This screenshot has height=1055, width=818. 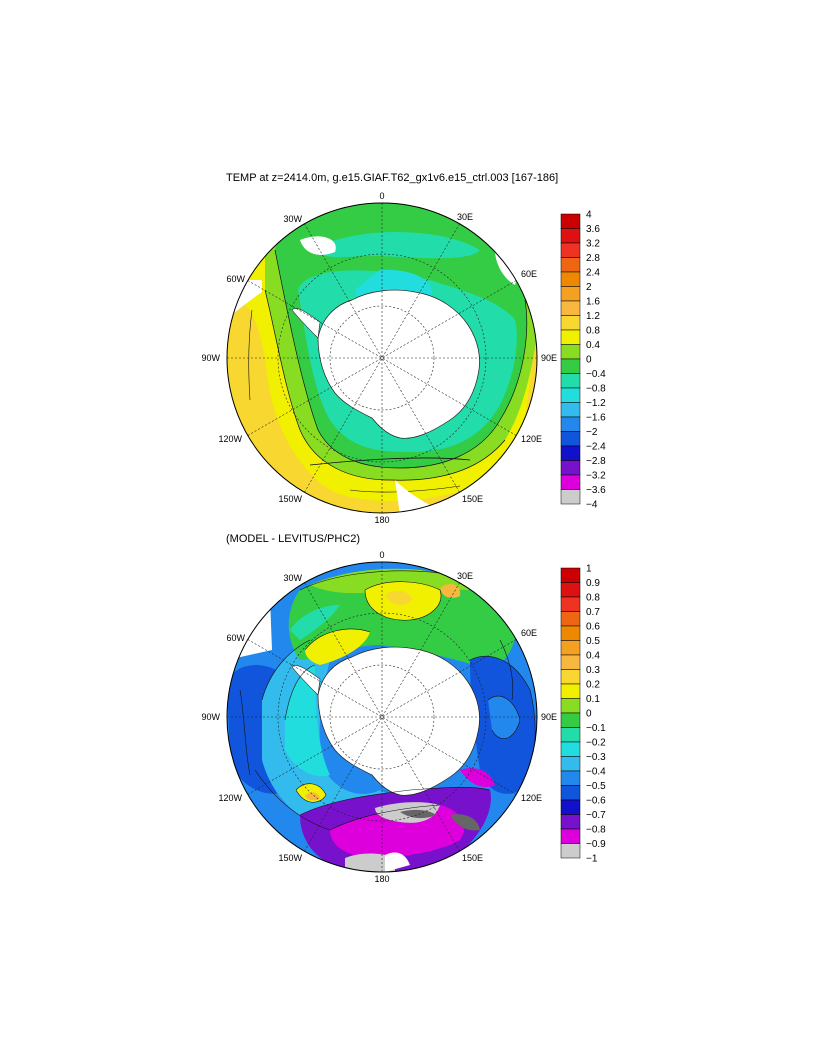 What do you see at coordinates (593, 229) in the screenshot?
I see `colorbar-label: 3.6` at bounding box center [593, 229].